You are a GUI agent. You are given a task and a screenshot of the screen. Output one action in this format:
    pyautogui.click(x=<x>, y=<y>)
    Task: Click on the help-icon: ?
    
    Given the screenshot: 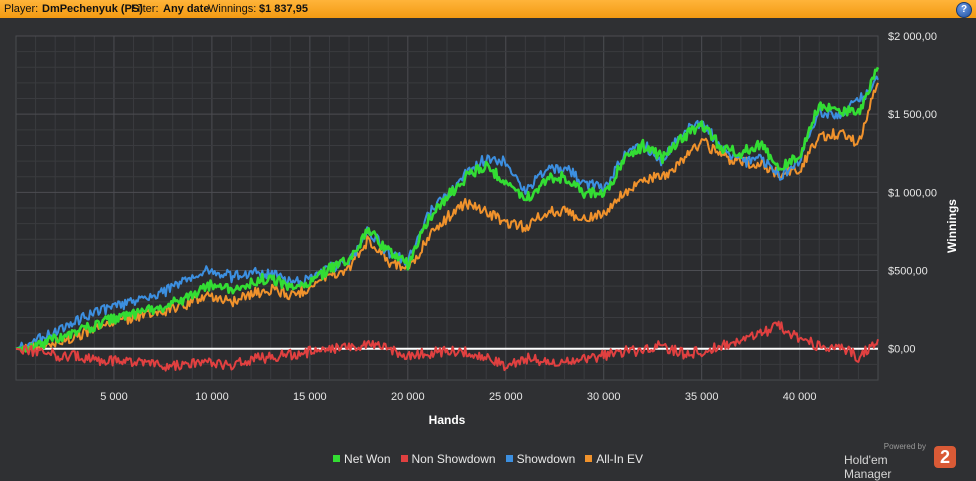 What is the action you would take?
    pyautogui.click(x=964, y=10)
    